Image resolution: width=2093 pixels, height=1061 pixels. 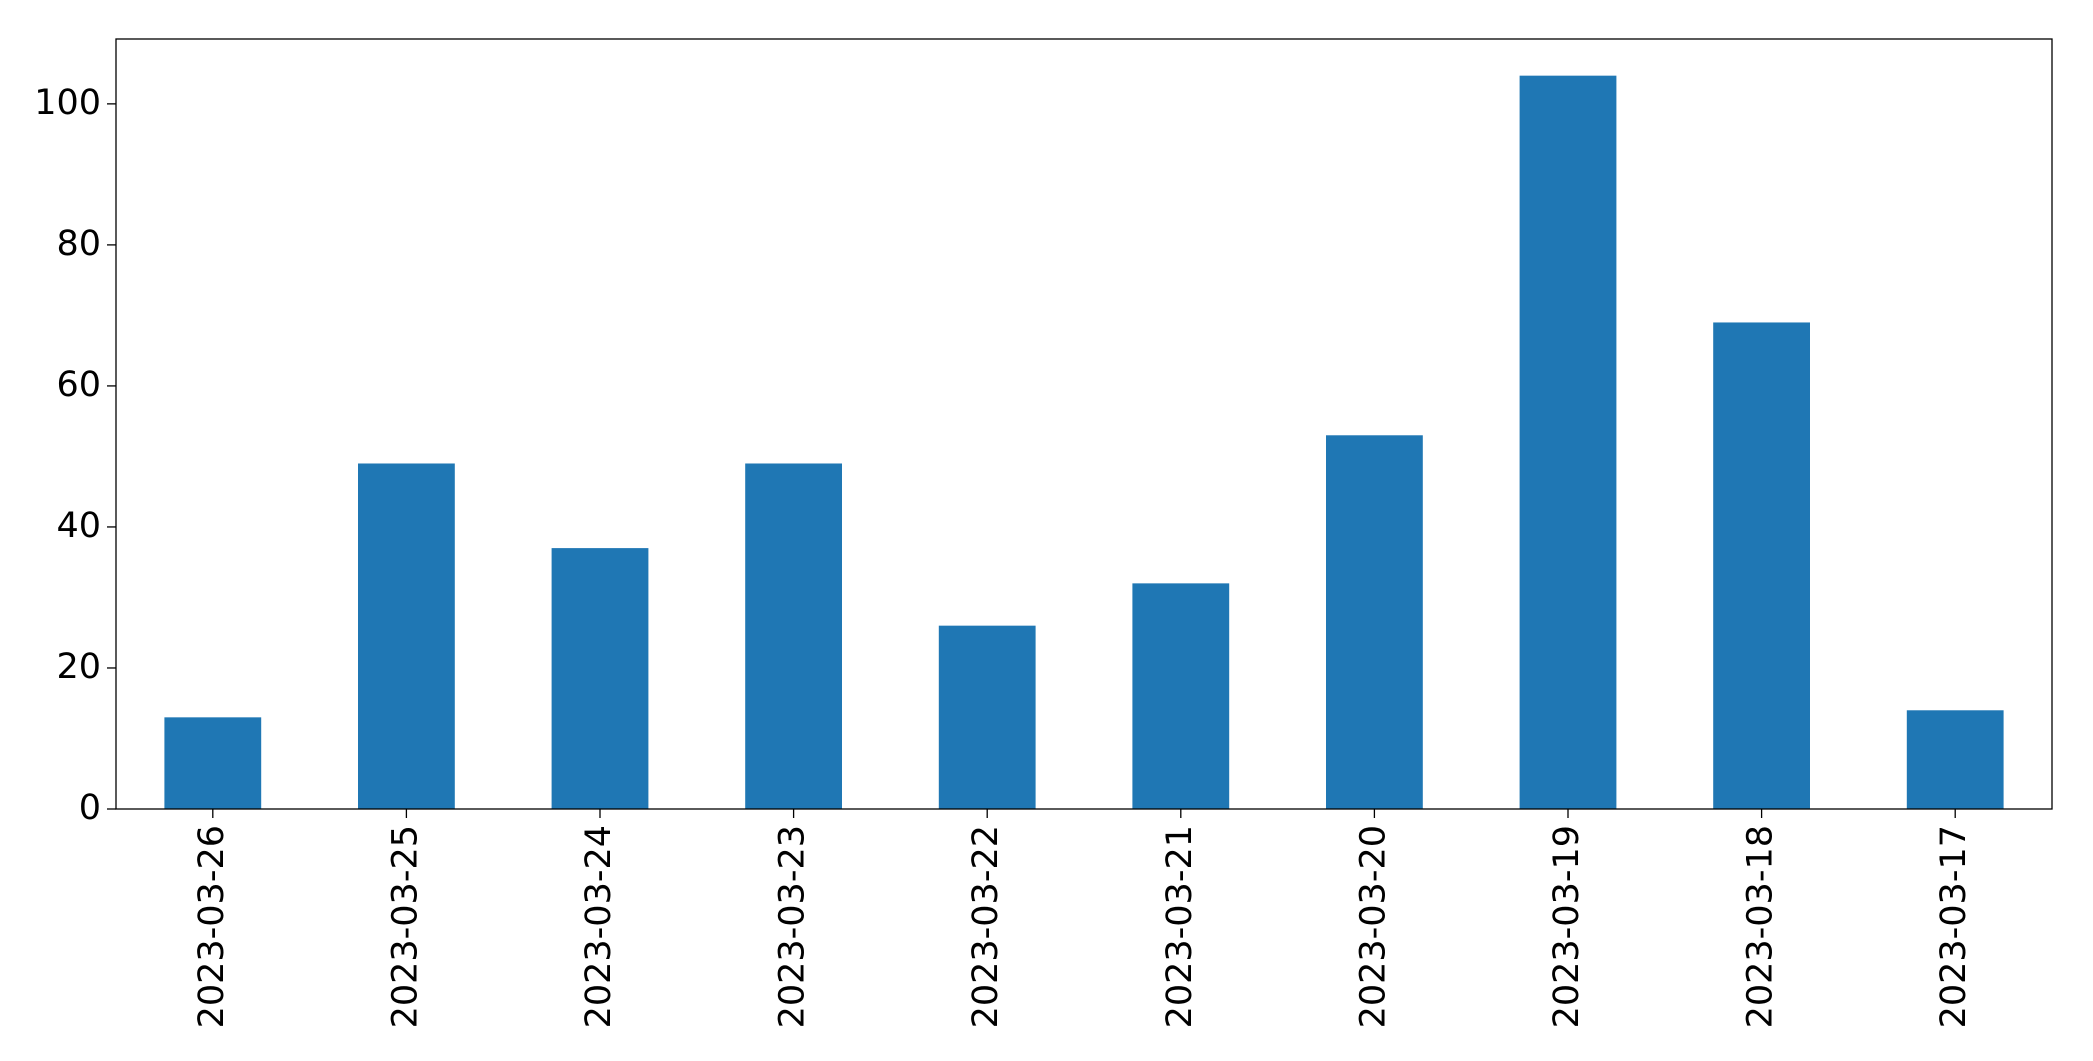 I want to click on y-tick-label: 0, so click(x=90, y=808).